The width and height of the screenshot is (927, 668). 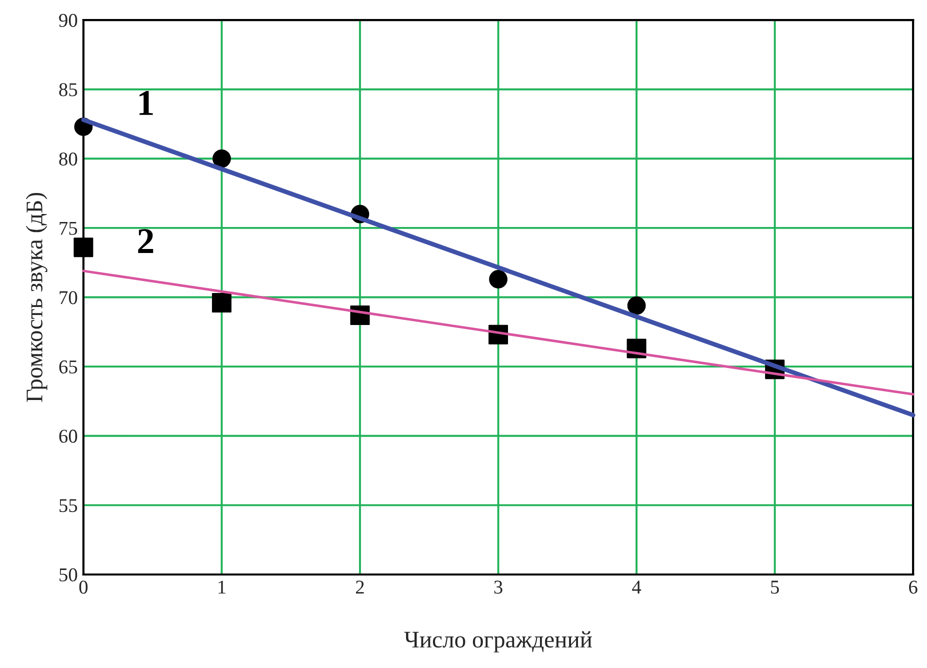 What do you see at coordinates (146, 241) in the screenshot?
I see `series-label: 2` at bounding box center [146, 241].